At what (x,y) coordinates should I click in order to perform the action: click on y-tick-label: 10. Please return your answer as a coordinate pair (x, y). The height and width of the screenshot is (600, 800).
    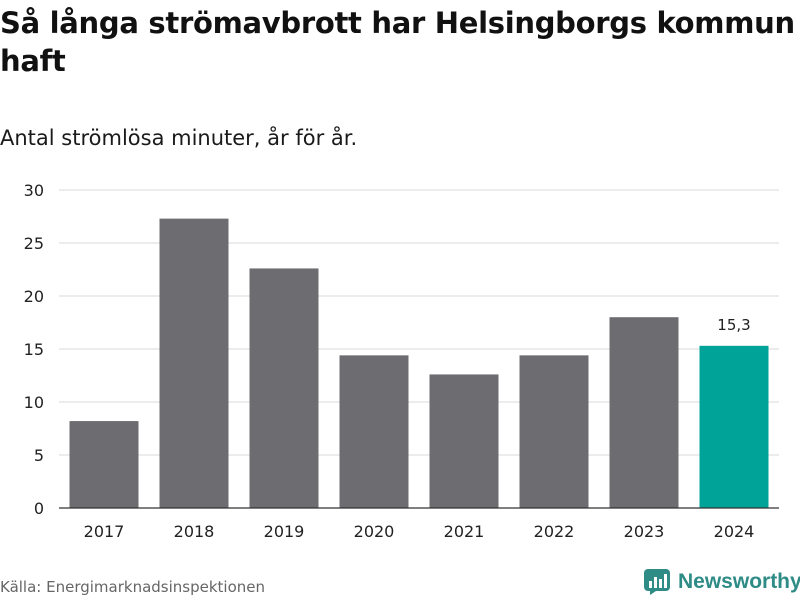
    Looking at the image, I should click on (34, 402).